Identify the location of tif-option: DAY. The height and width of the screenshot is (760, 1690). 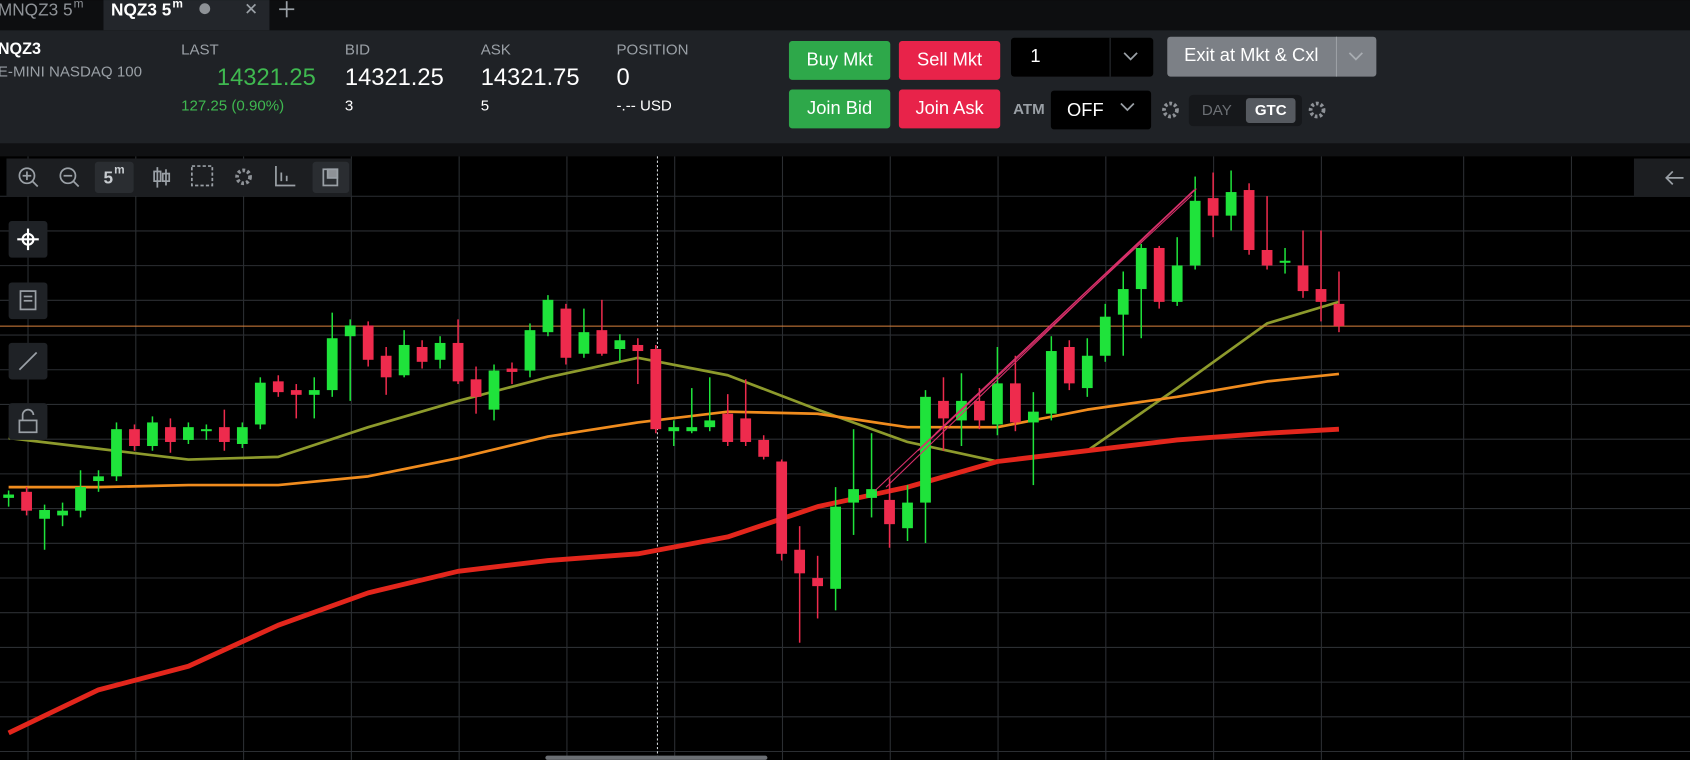
(1217, 110).